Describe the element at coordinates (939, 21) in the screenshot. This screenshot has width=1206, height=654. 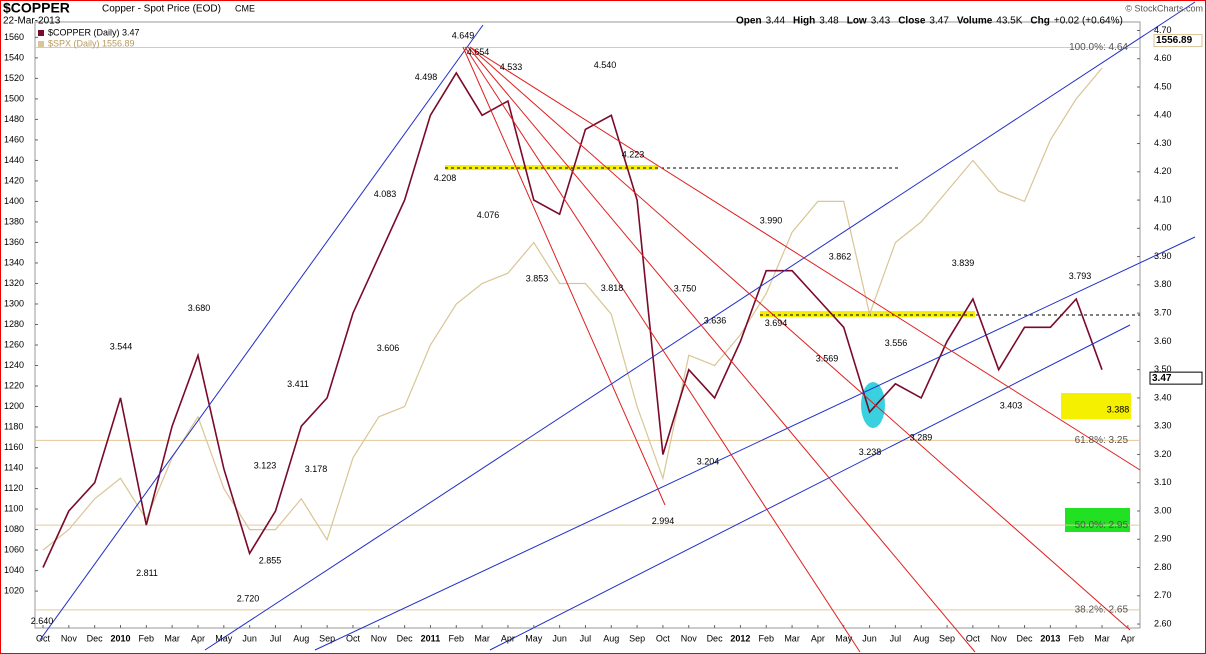
I see `quote-value: 3.47` at that location.